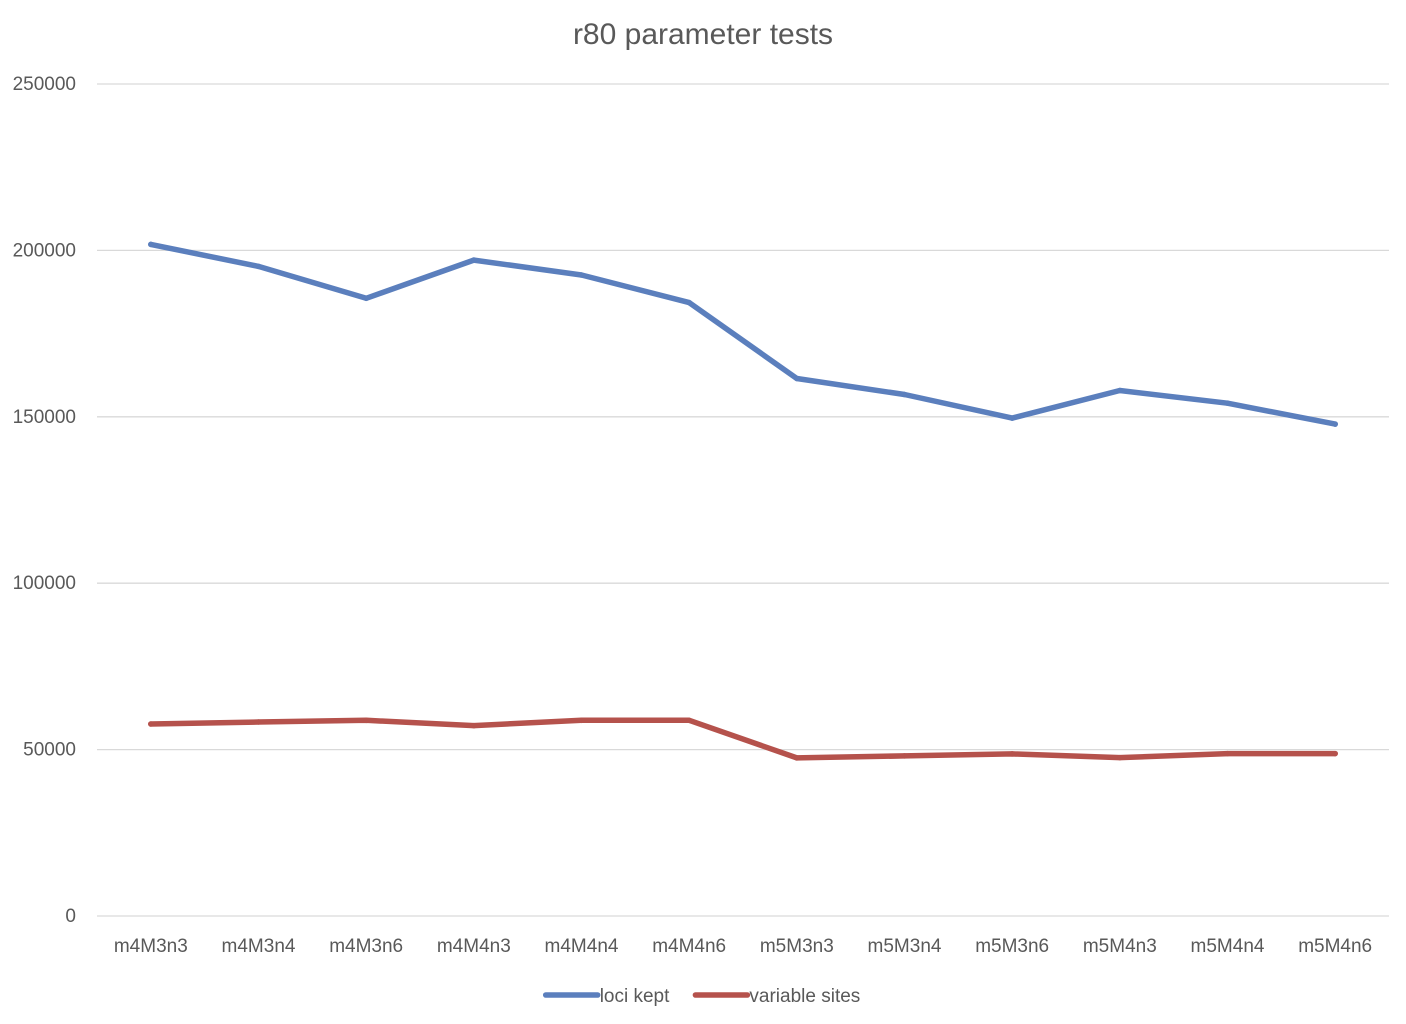 This screenshot has height=1024, width=1406. Describe the element at coordinates (44, 250) in the screenshot. I see `y-tick-label: 200000` at that location.